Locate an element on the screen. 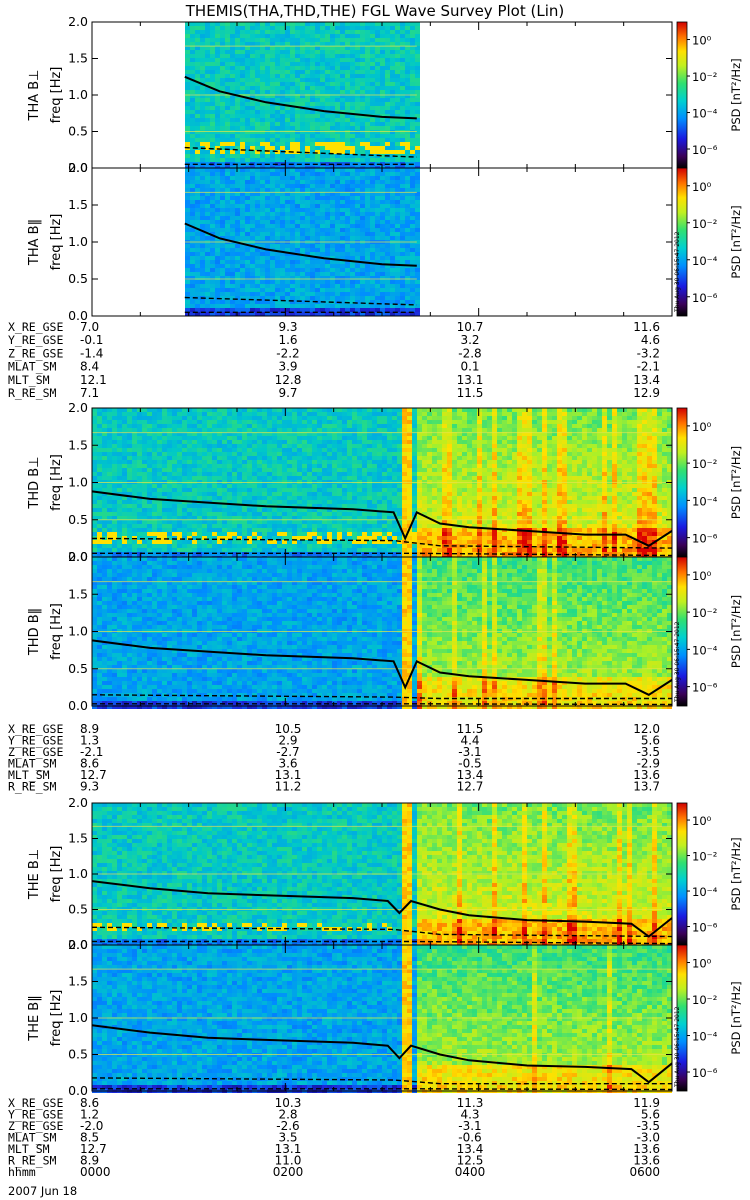 Image resolution: width=750 pixels, height=1200 pixels. ephemeris-value: 12.1 is located at coordinates (93, 380).